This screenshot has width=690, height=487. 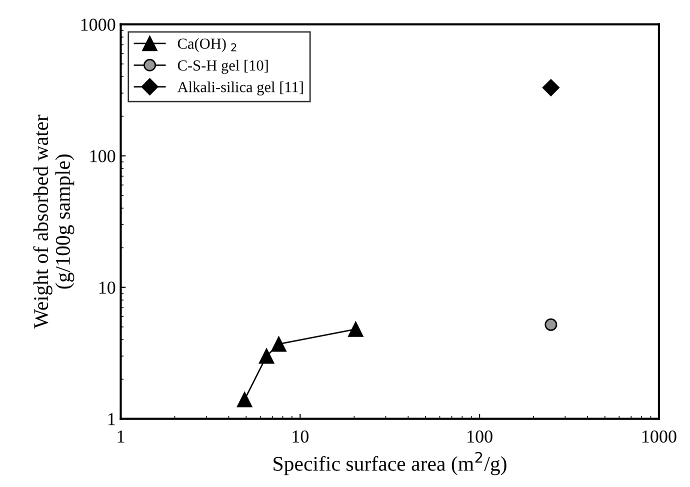 What do you see at coordinates (98, 24) in the screenshot?
I see `y-tick-label: 1000` at bounding box center [98, 24].